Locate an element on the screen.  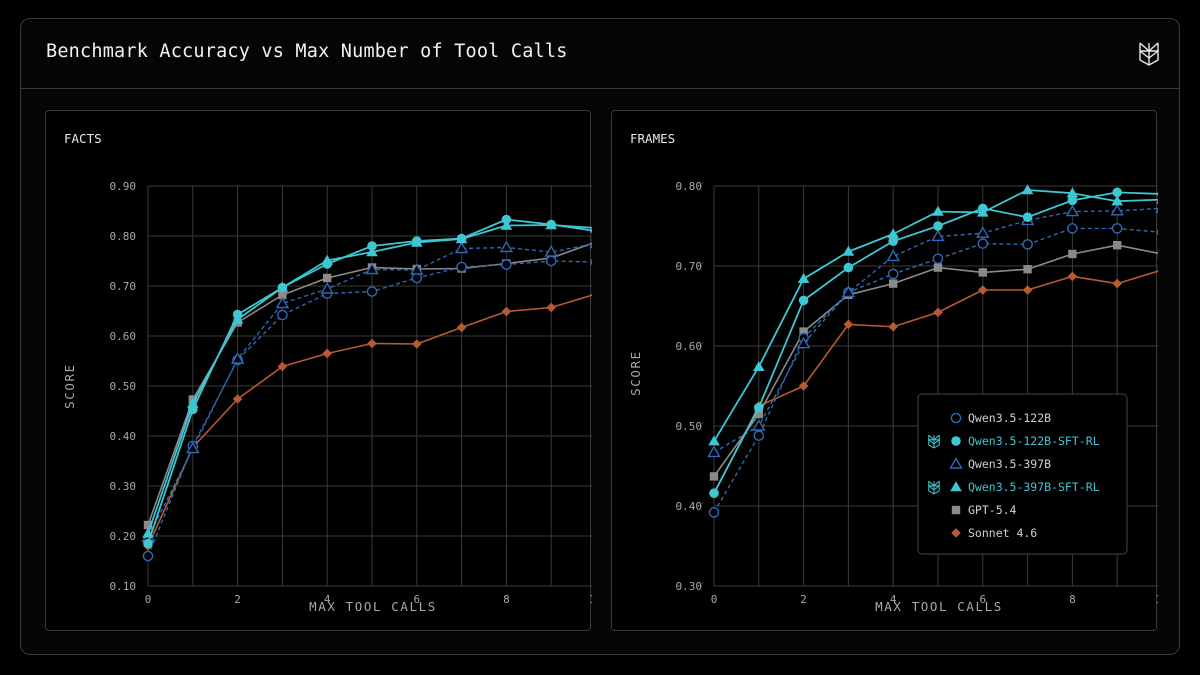
frames-y-tick-label: 0.30 is located at coordinates (689, 586).